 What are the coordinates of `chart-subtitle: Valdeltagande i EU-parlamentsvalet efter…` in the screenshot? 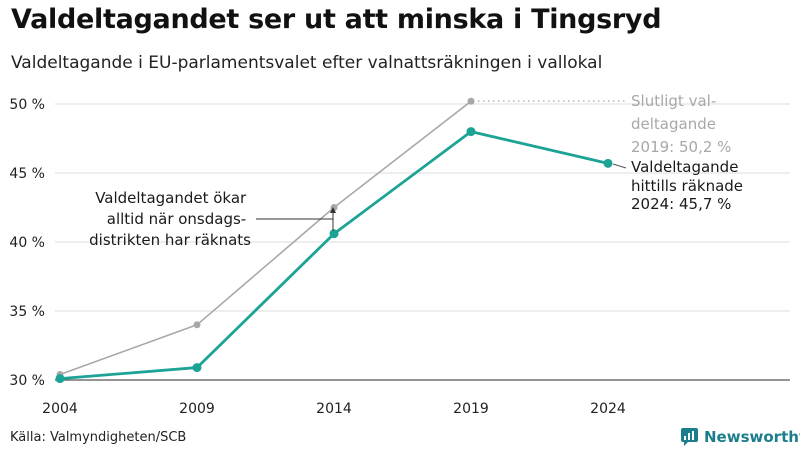 It's located at (307, 63).